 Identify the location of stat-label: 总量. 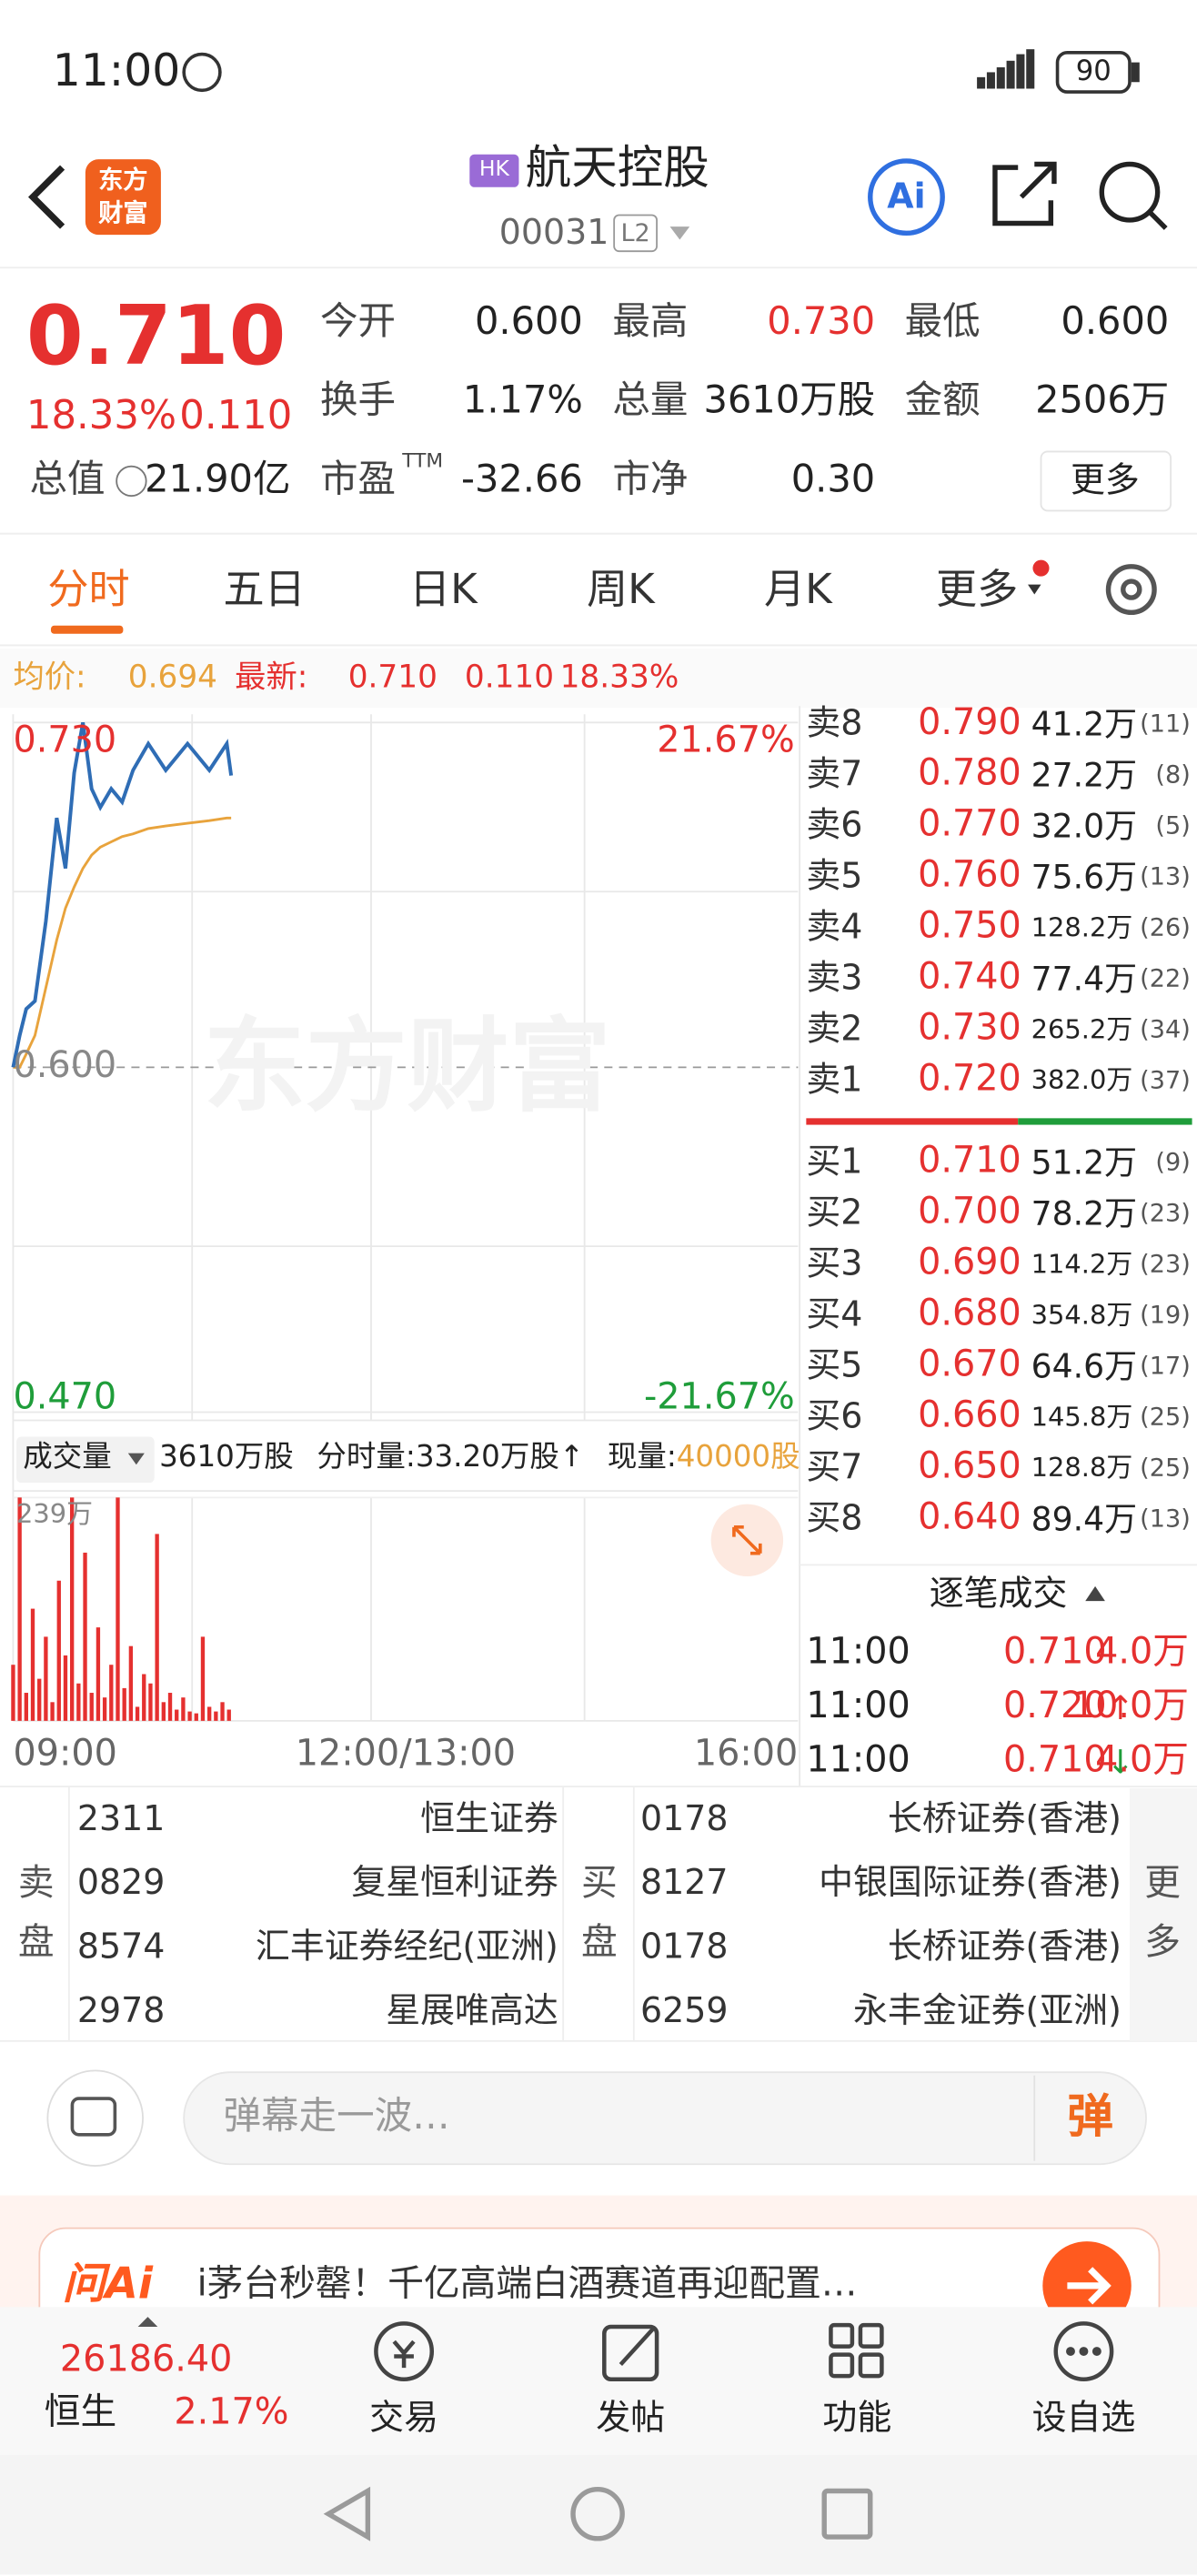
(650, 401).